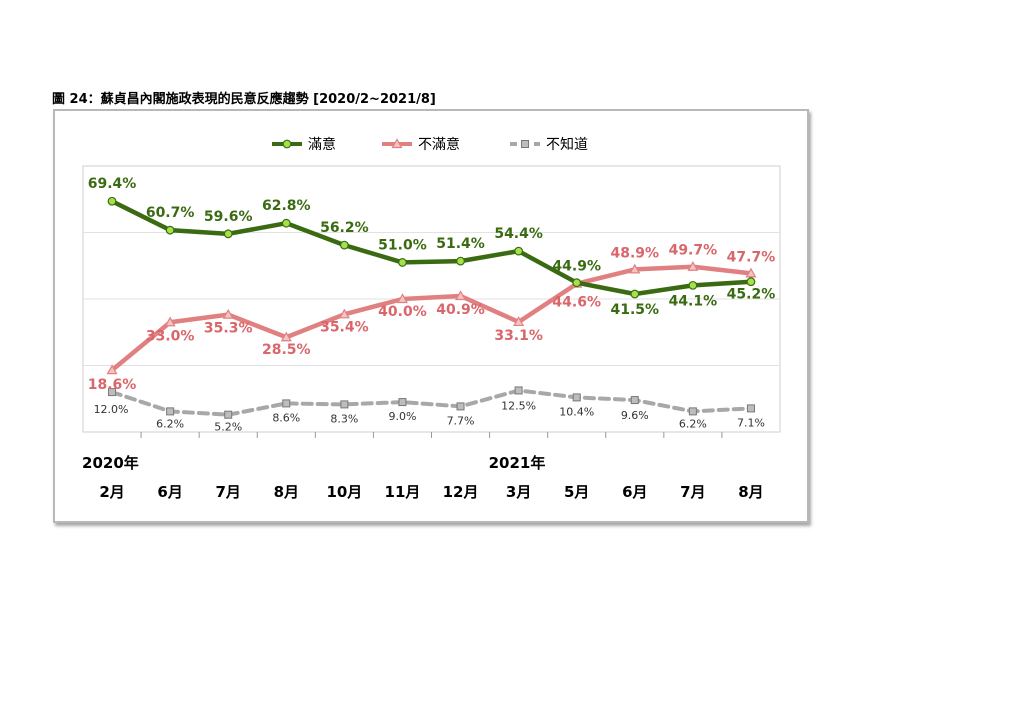 The height and width of the screenshot is (724, 1024). I want to click on data-label-satisfied: 60.7%, so click(170, 213).